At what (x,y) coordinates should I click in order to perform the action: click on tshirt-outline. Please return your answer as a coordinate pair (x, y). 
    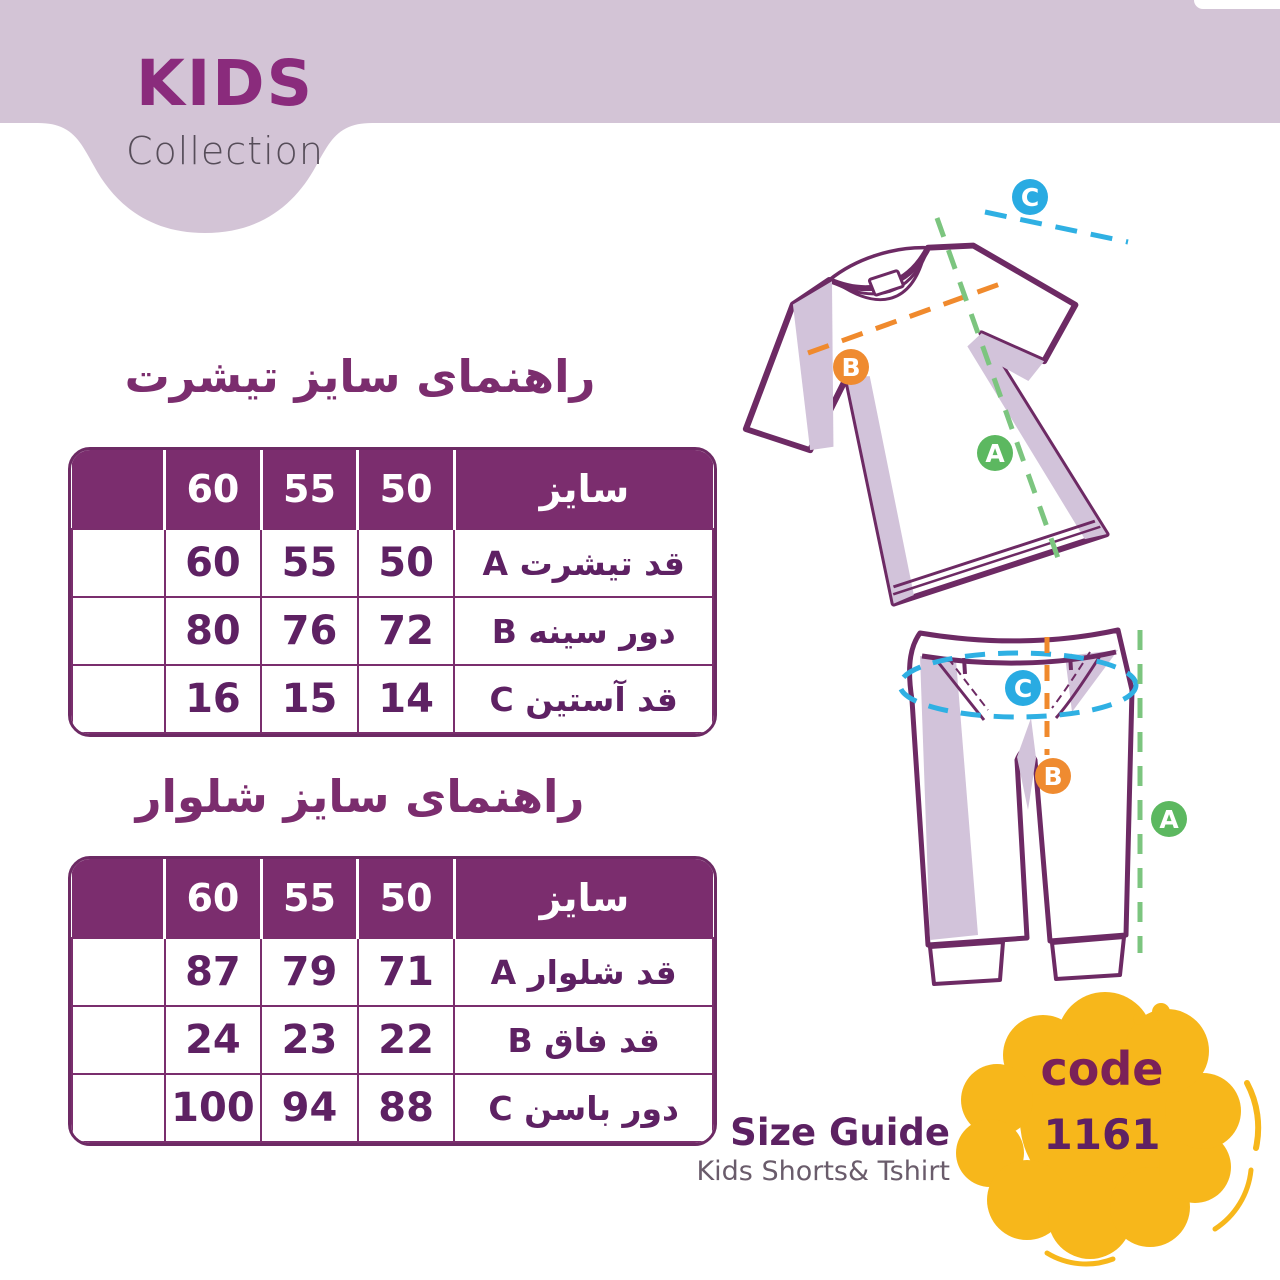
    Looking at the image, I should click on (926, 424).